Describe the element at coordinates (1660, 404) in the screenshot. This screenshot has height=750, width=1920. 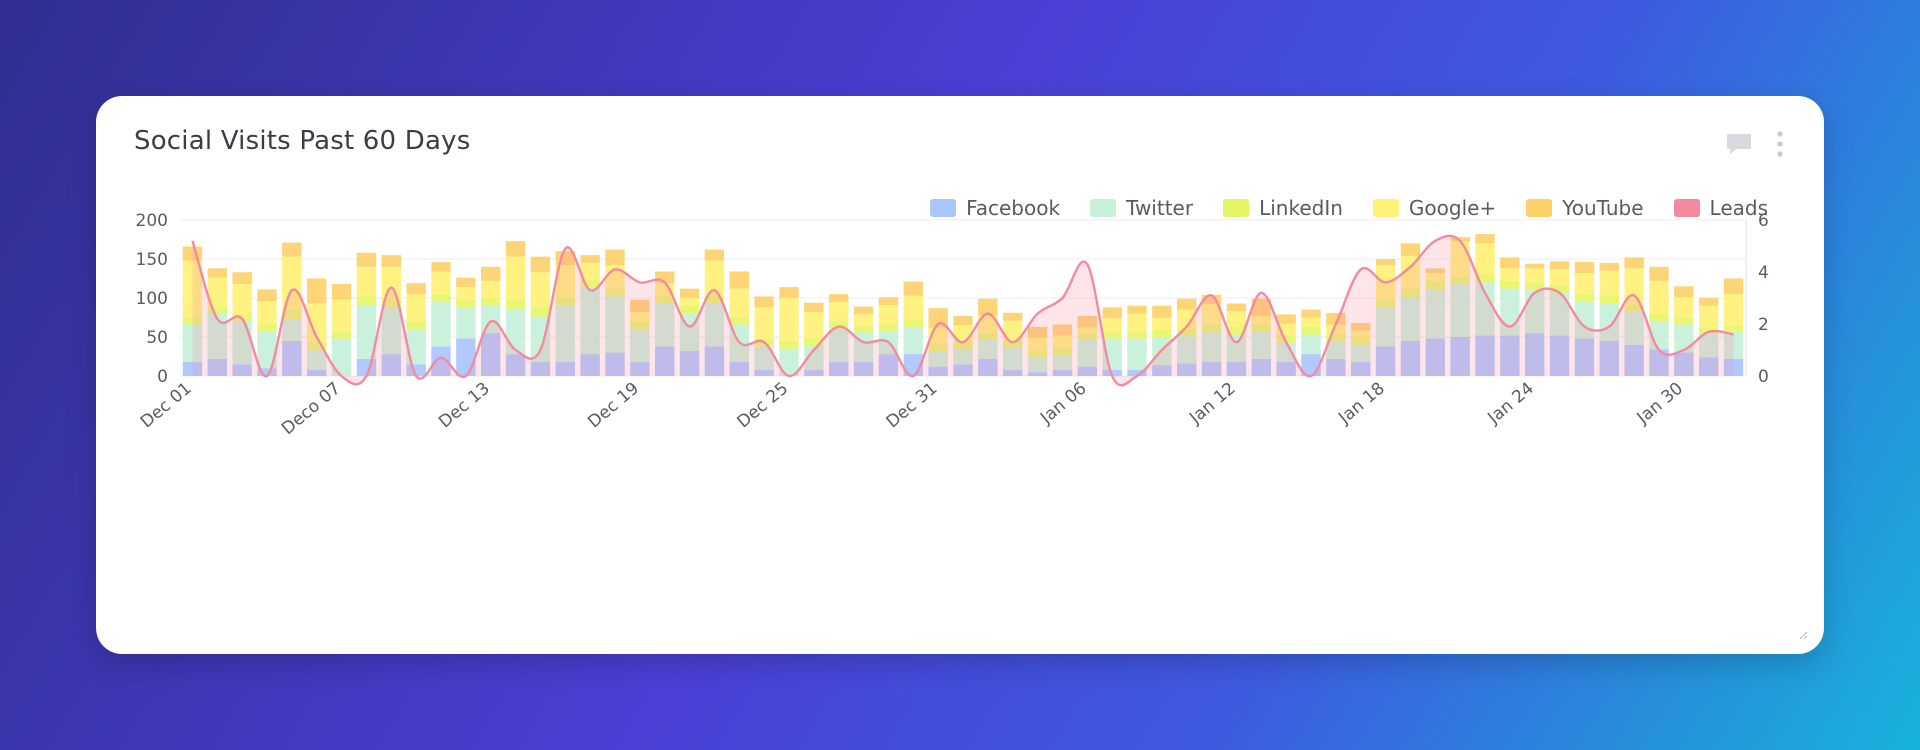
I see `x-tick-label: Jan 30` at that location.